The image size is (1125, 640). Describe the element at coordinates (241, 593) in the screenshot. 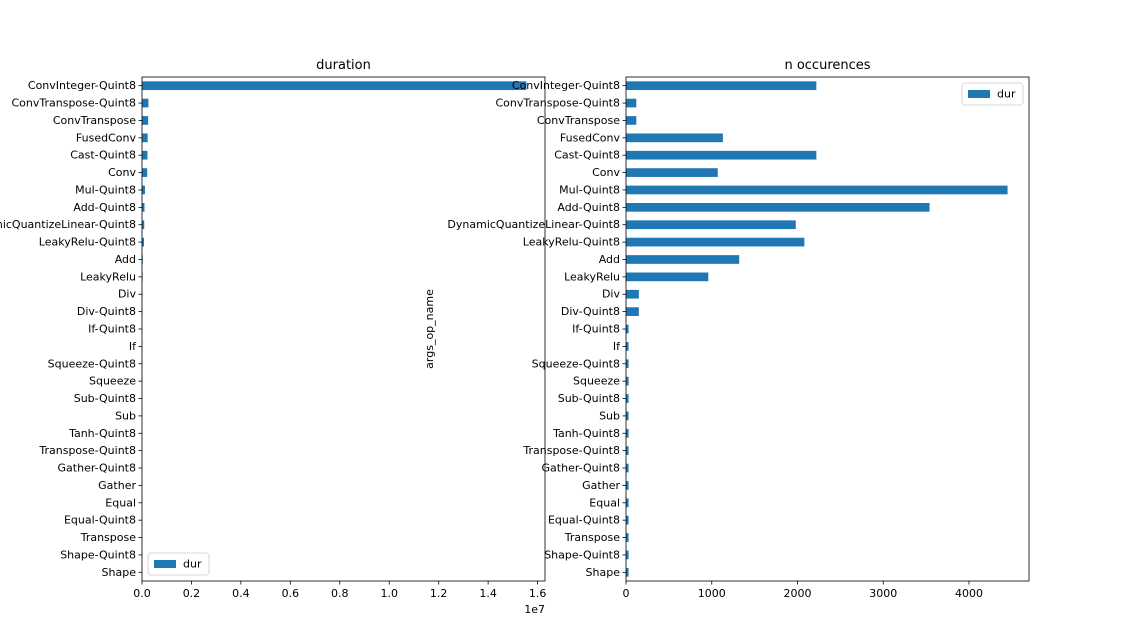

I see `x-tick-label: 0.4` at that location.